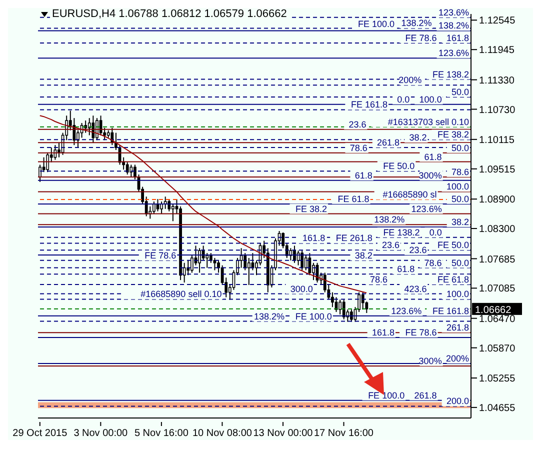 The width and height of the screenshot is (541, 463). Describe the element at coordinates (40, 433) in the screenshot. I see `x-tick-label: 29 Oct 2015` at that location.